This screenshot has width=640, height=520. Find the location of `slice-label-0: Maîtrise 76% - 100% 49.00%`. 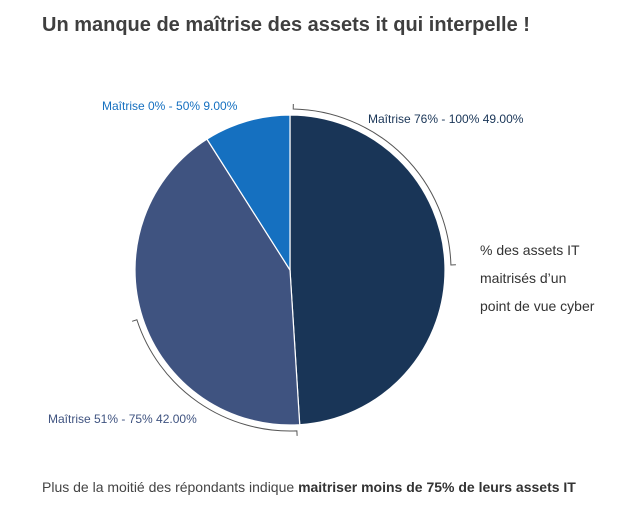

slice-label-0: Maîtrise 76% - 100% 49.00% is located at coordinates (446, 119).